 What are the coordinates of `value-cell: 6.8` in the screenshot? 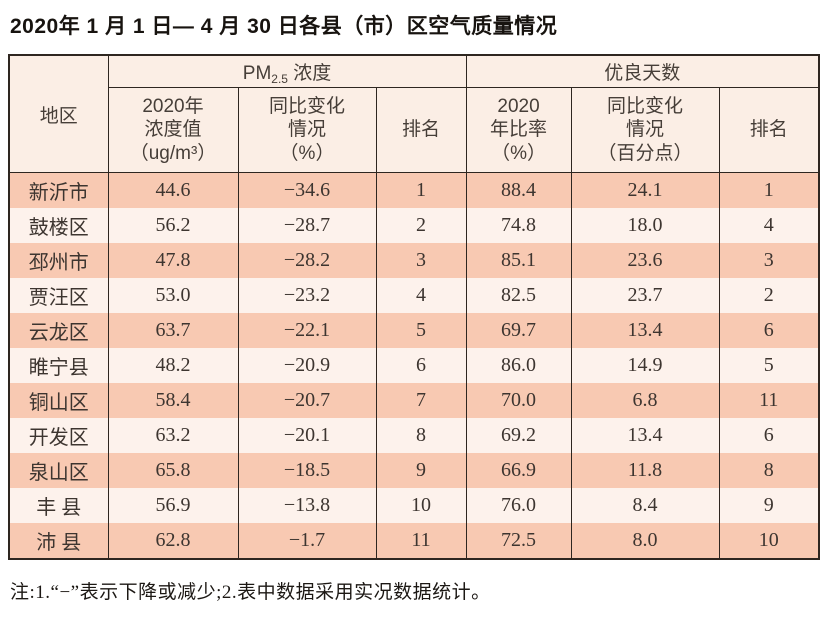 It's located at (645, 400).